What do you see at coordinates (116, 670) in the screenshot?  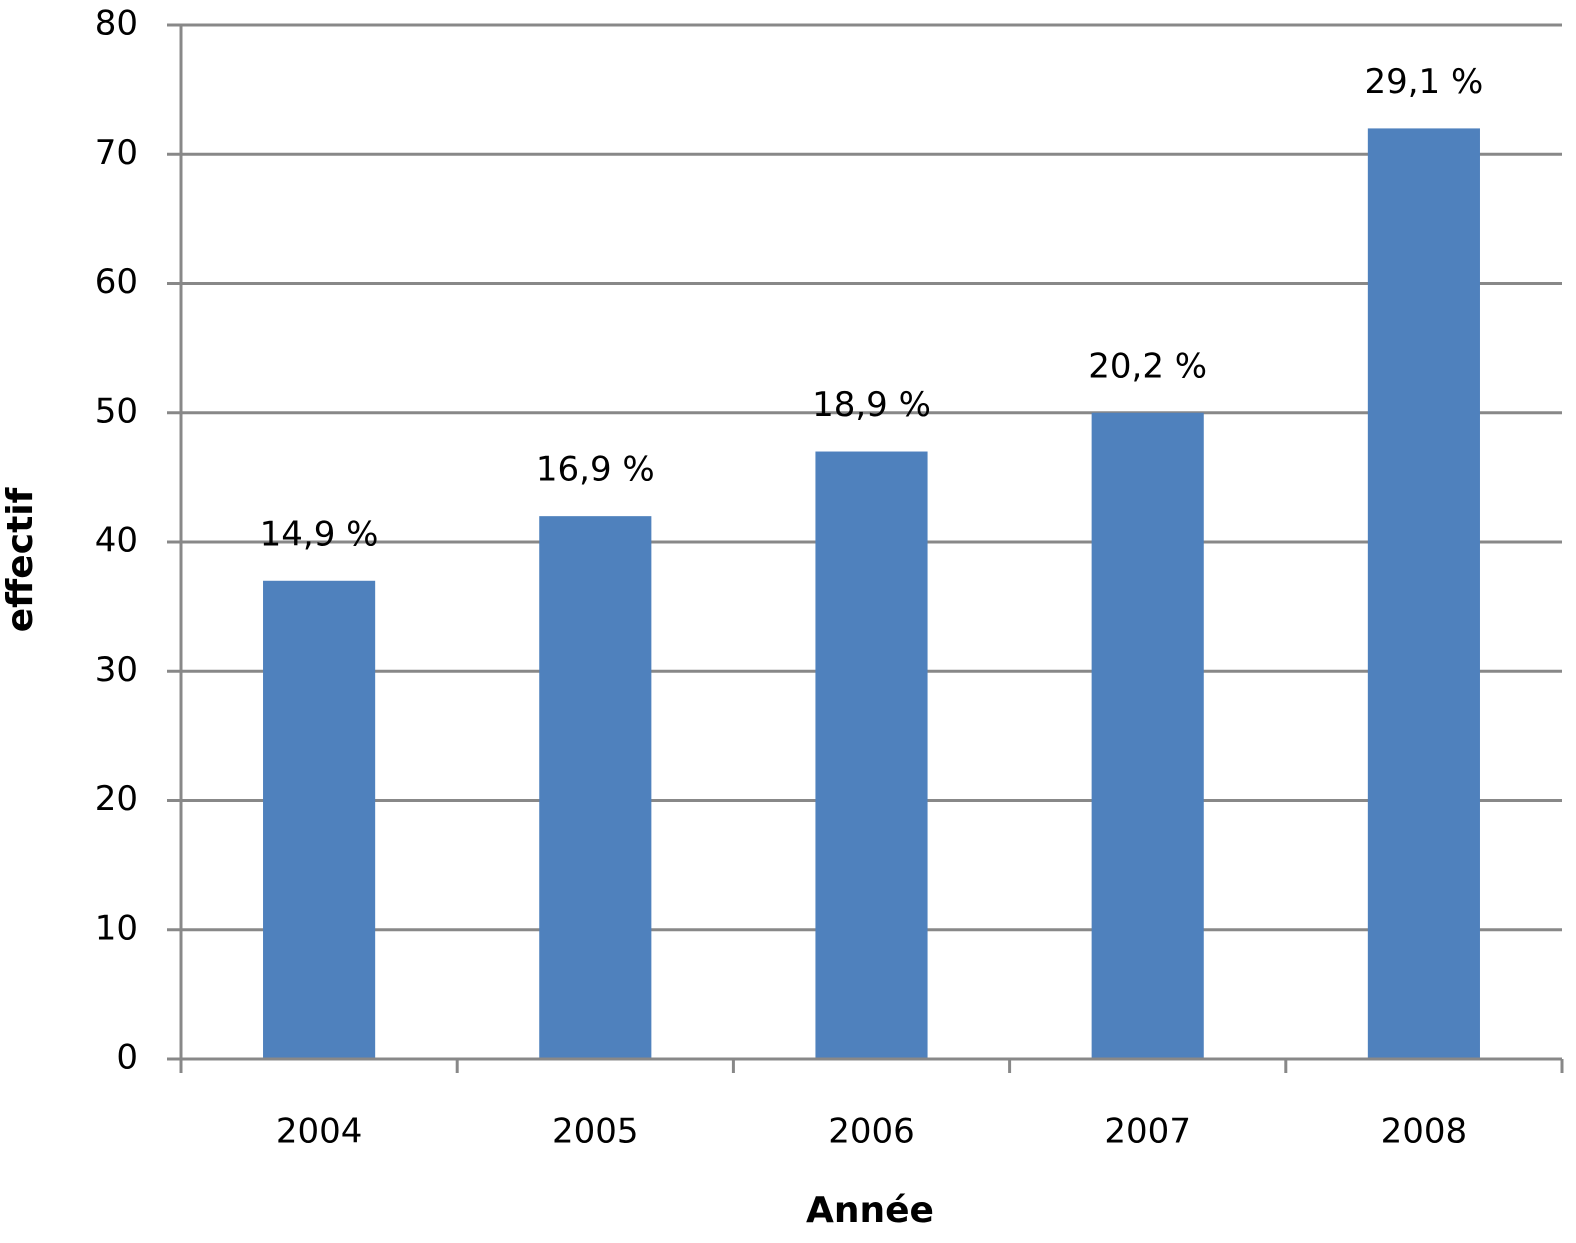 I see `y-tick-label: 30` at bounding box center [116, 670].